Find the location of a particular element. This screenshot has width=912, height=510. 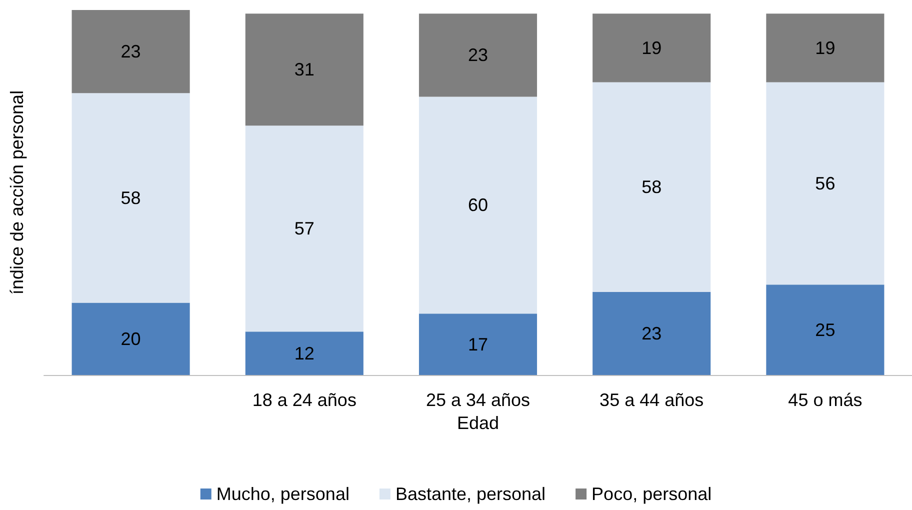

data-label: 57 is located at coordinates (304, 228).